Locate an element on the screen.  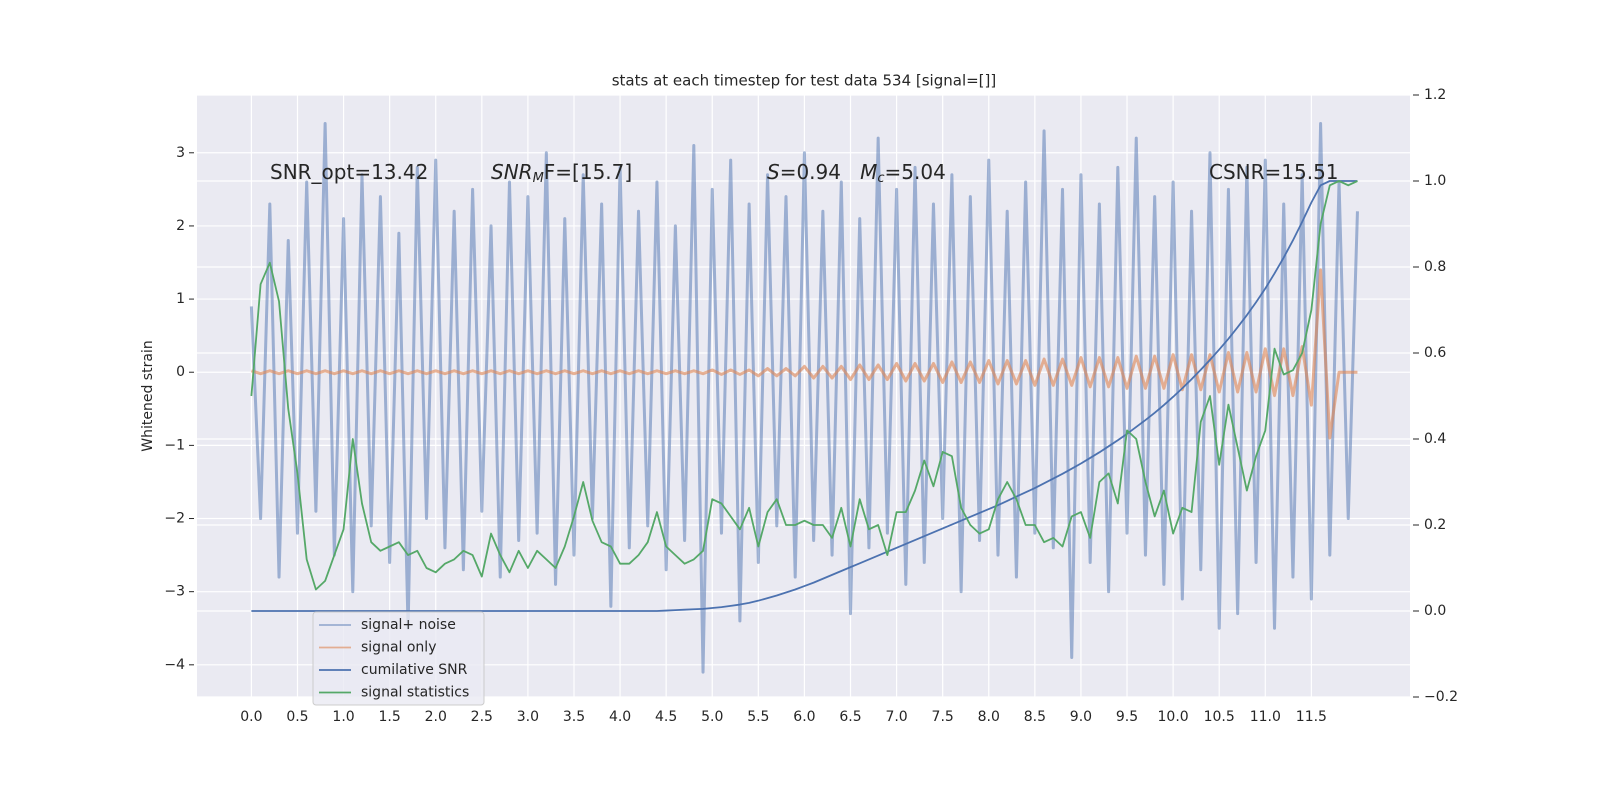
annotation-part: SNR is located at coordinates (512, 172).